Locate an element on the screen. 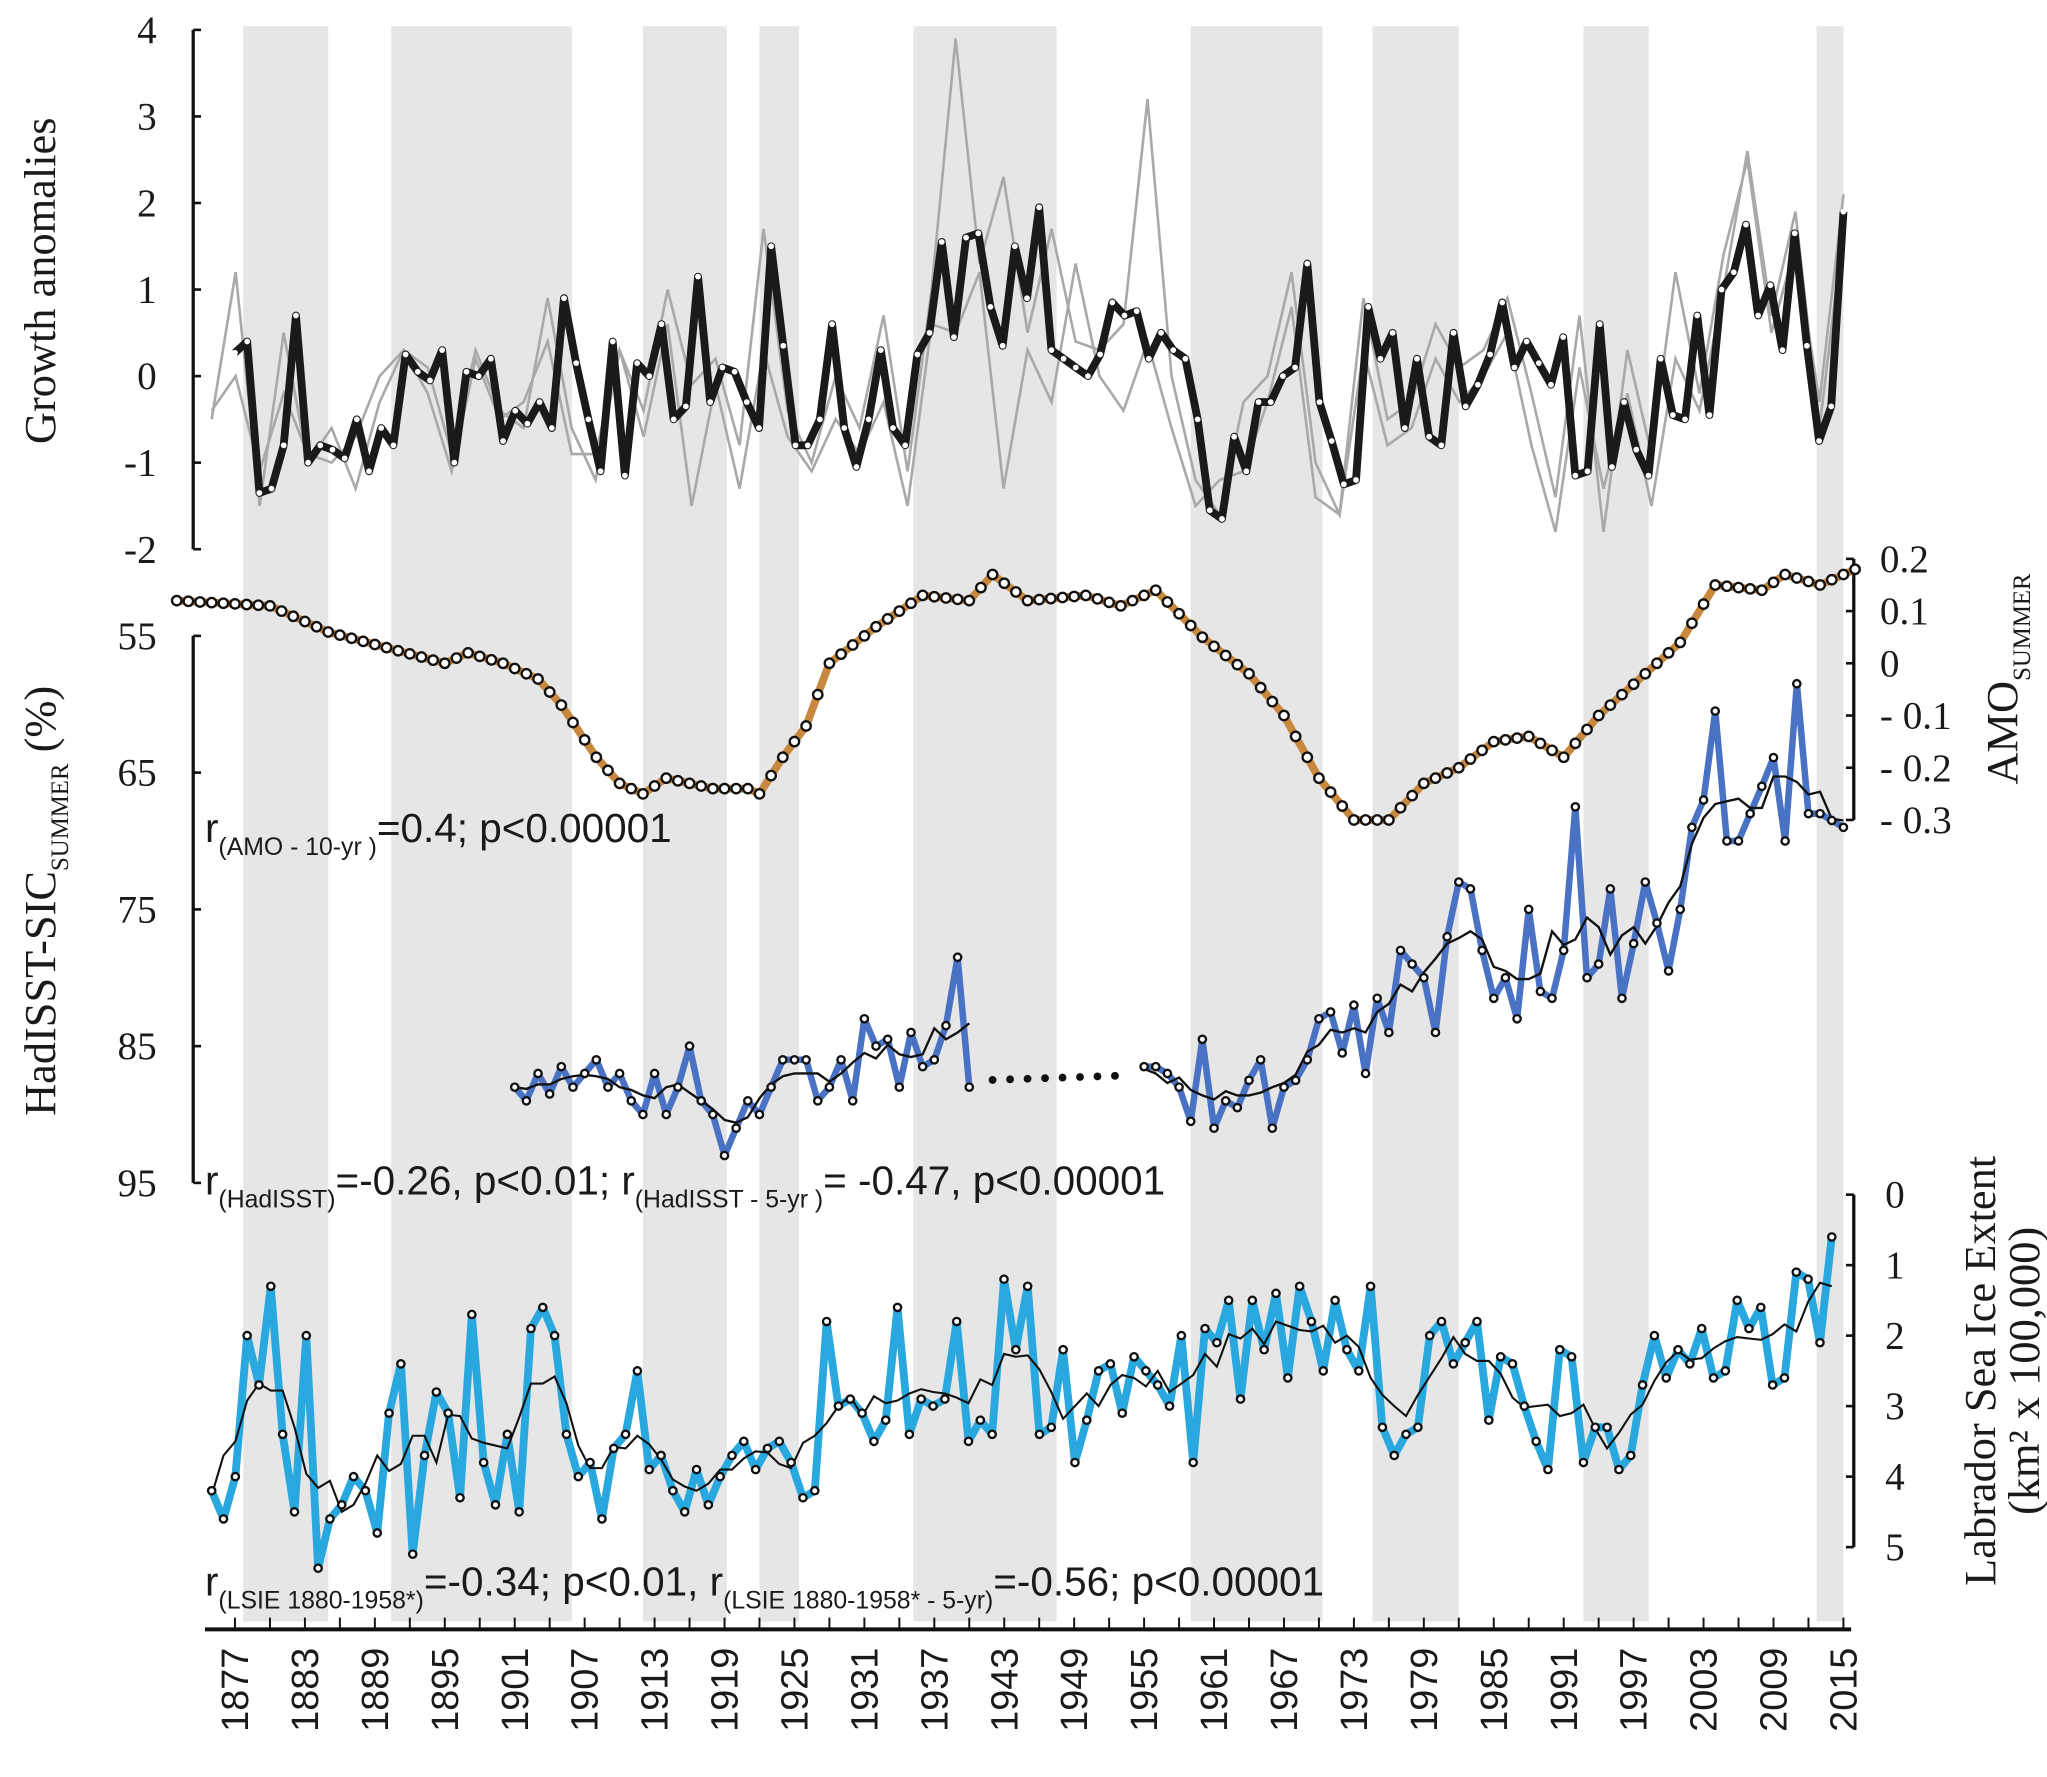 The width and height of the screenshot is (2047, 1777). x-tick-label: 1973 is located at coordinates (1355, 1690).